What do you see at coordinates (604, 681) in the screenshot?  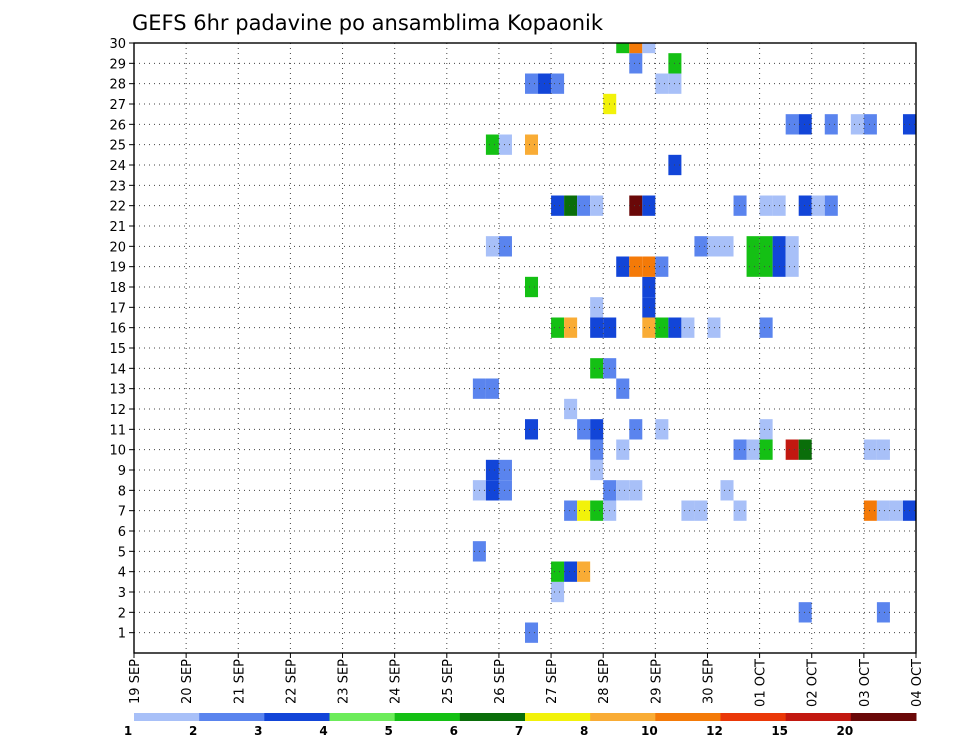 I see `x-tick-label: 28 SEP` at bounding box center [604, 681].